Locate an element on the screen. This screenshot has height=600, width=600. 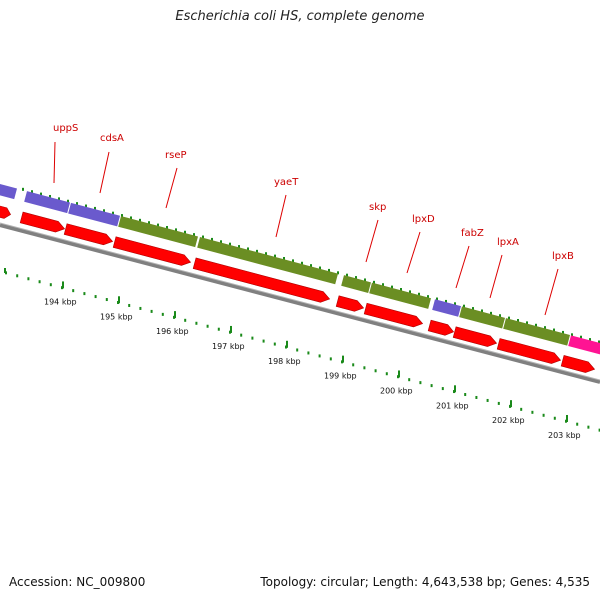
kbp-label: 196 kbp is located at coordinates (172, 331).